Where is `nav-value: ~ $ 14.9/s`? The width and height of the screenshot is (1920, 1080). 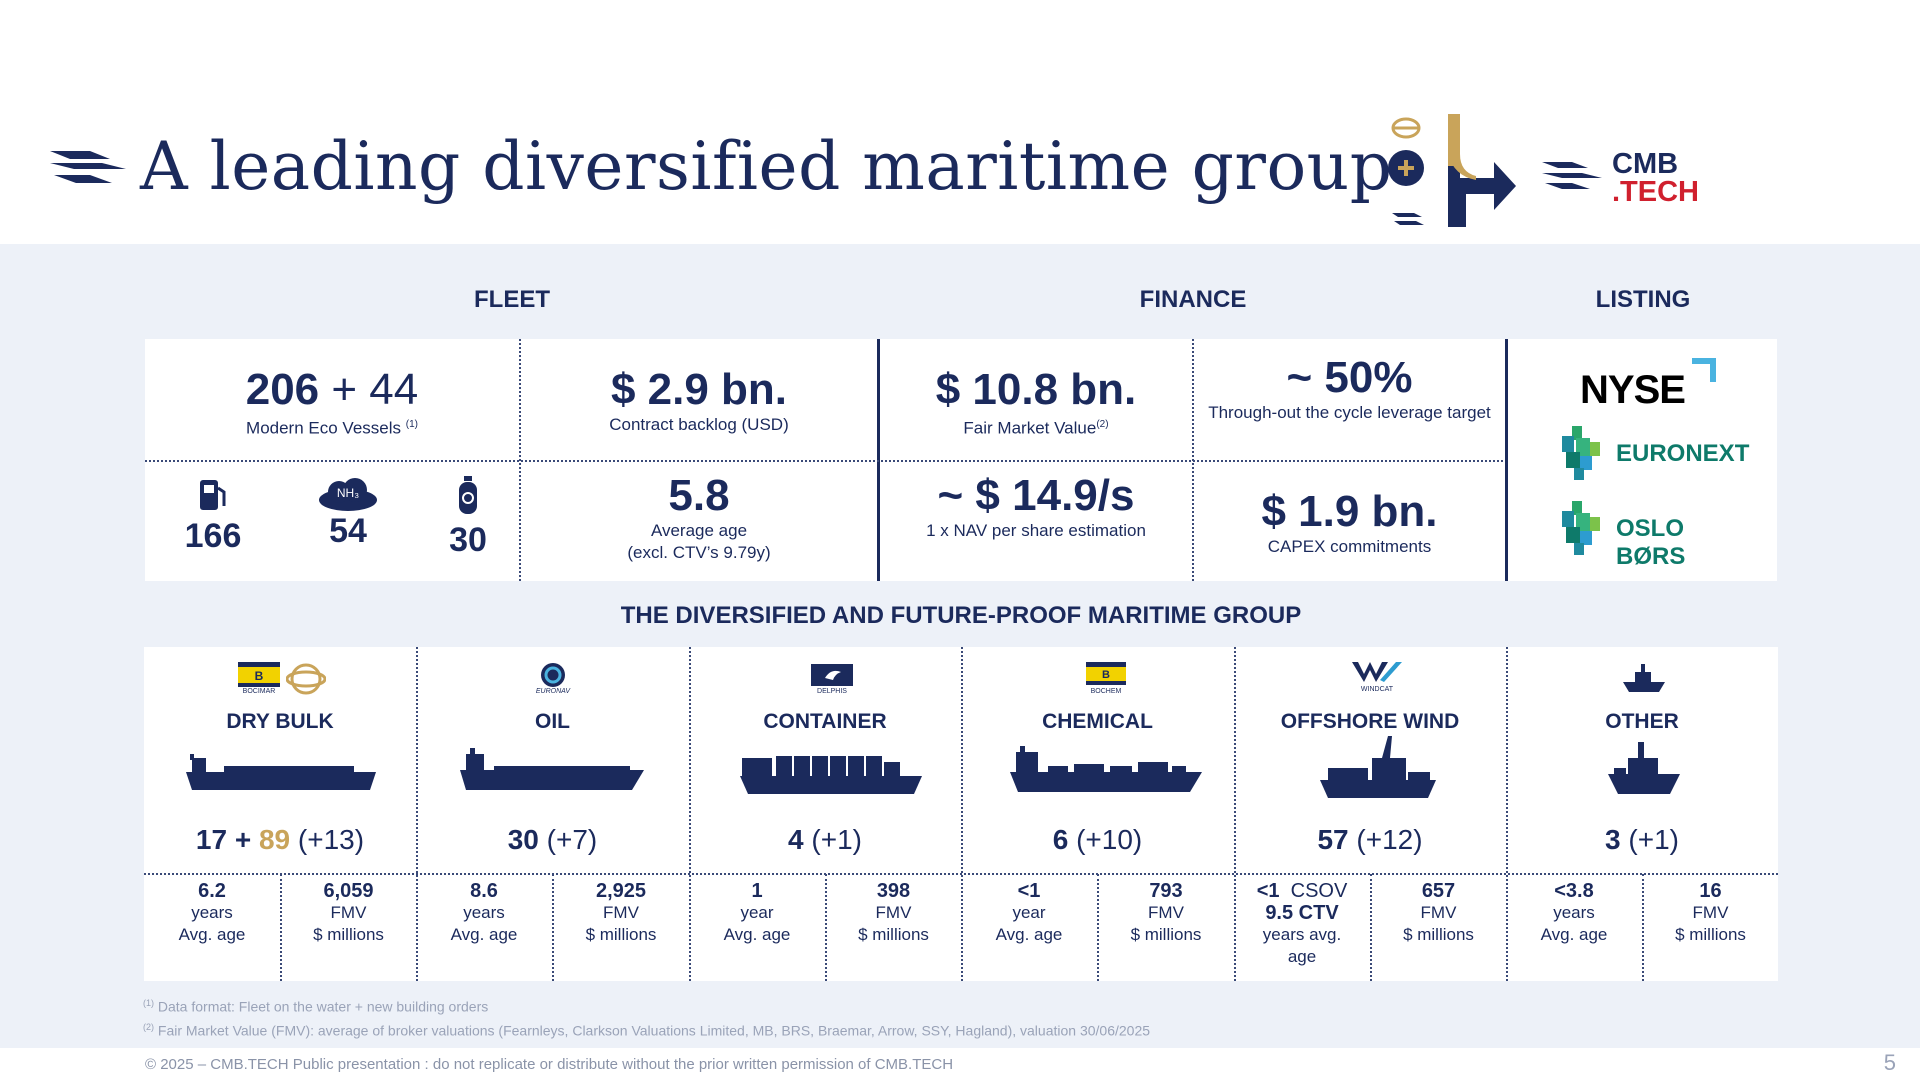
nav-value: ~ $ 14.9/s is located at coordinates (1036, 495).